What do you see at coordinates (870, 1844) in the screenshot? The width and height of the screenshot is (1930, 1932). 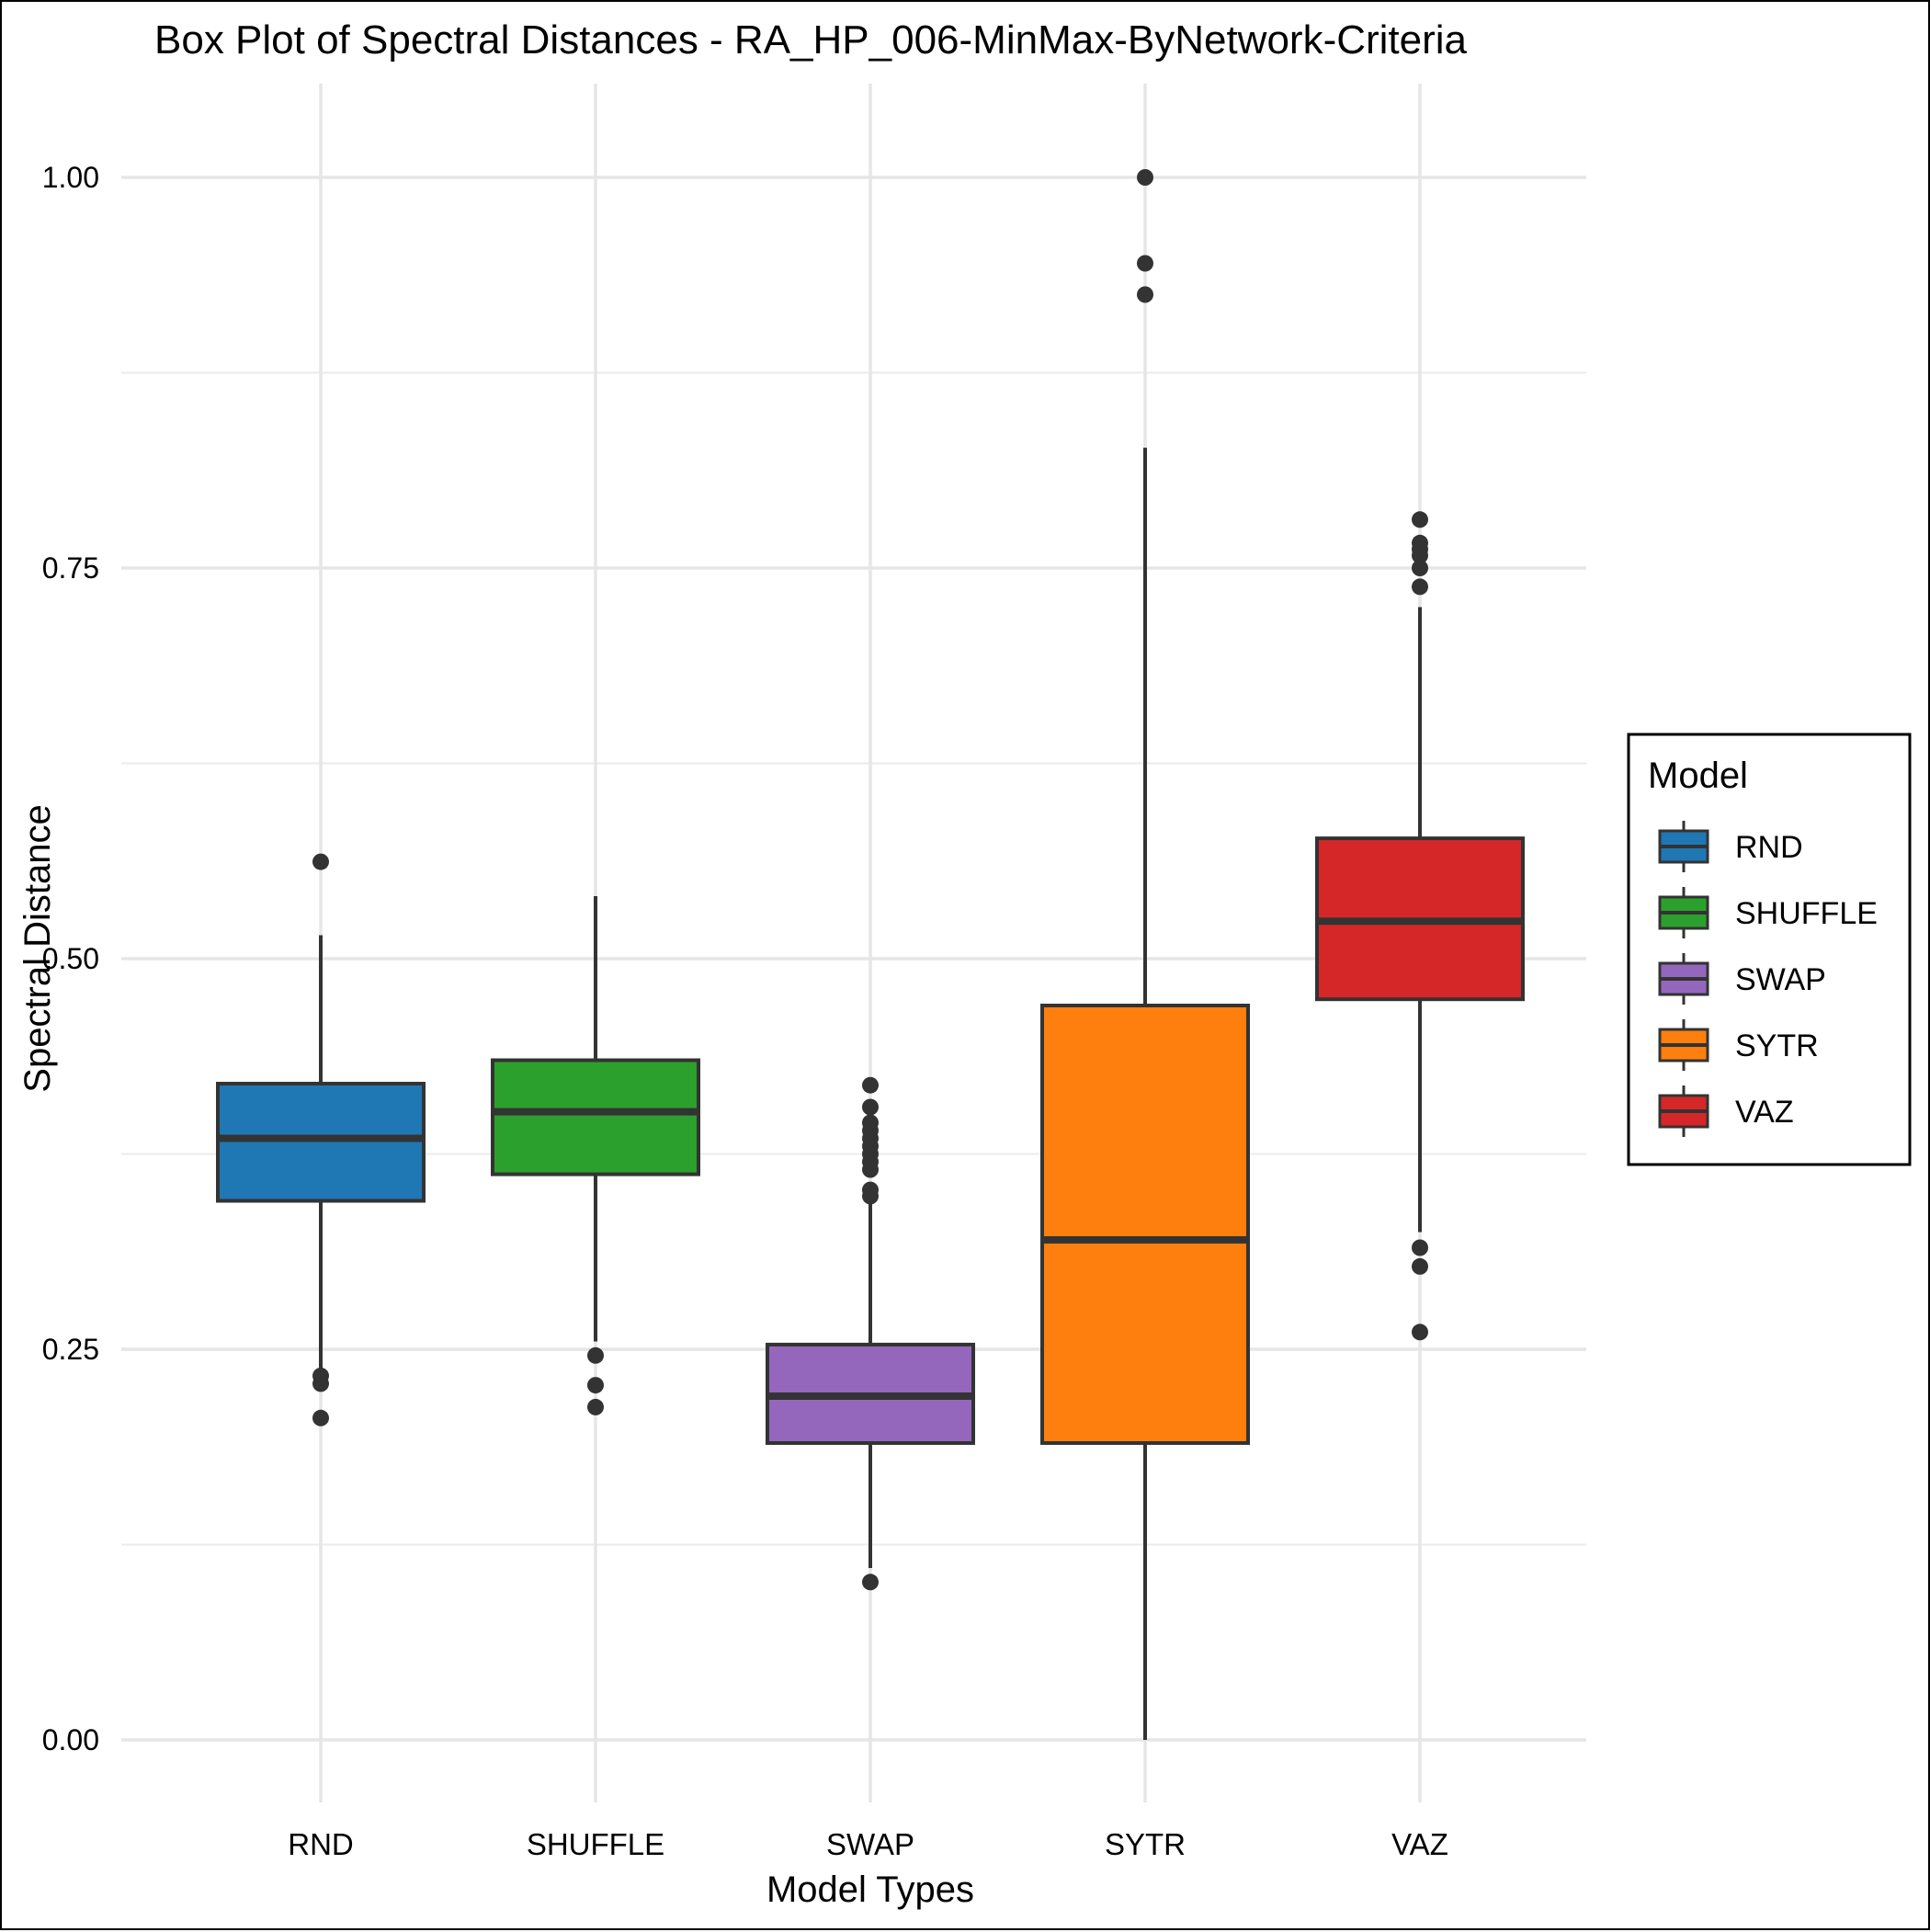 I see `x-tick-label: SWAP` at bounding box center [870, 1844].